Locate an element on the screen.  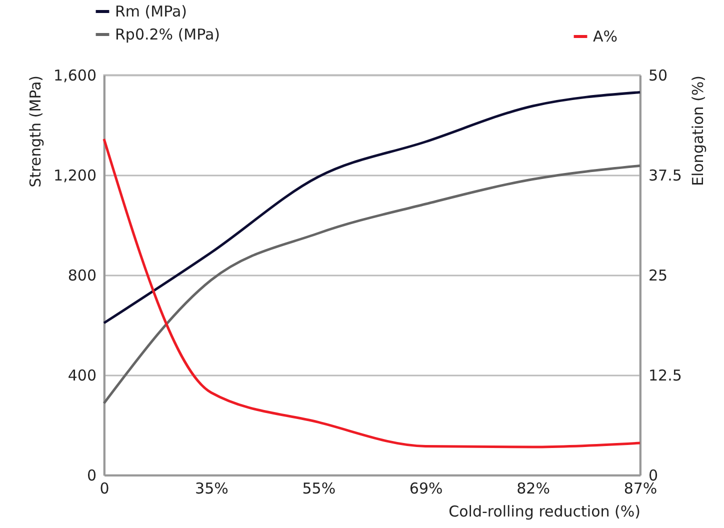
x-tick-label: 69% is located at coordinates (426, 489).